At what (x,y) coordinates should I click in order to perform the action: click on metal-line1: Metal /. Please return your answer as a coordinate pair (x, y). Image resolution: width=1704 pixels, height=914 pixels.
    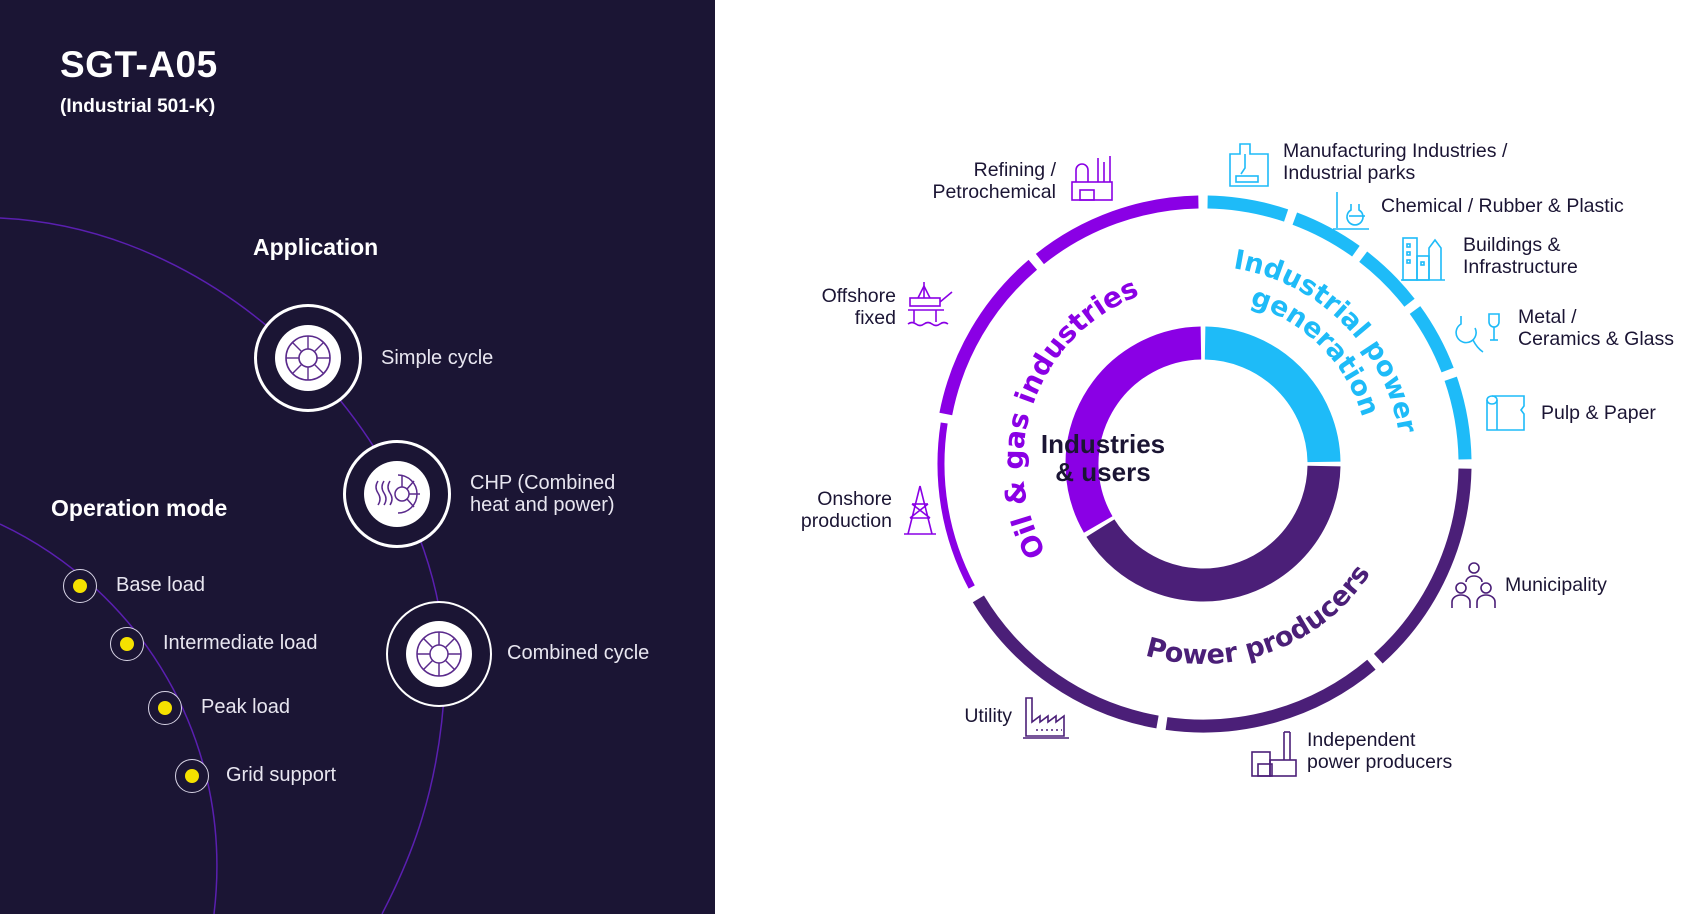
    Looking at the image, I should click on (1547, 317).